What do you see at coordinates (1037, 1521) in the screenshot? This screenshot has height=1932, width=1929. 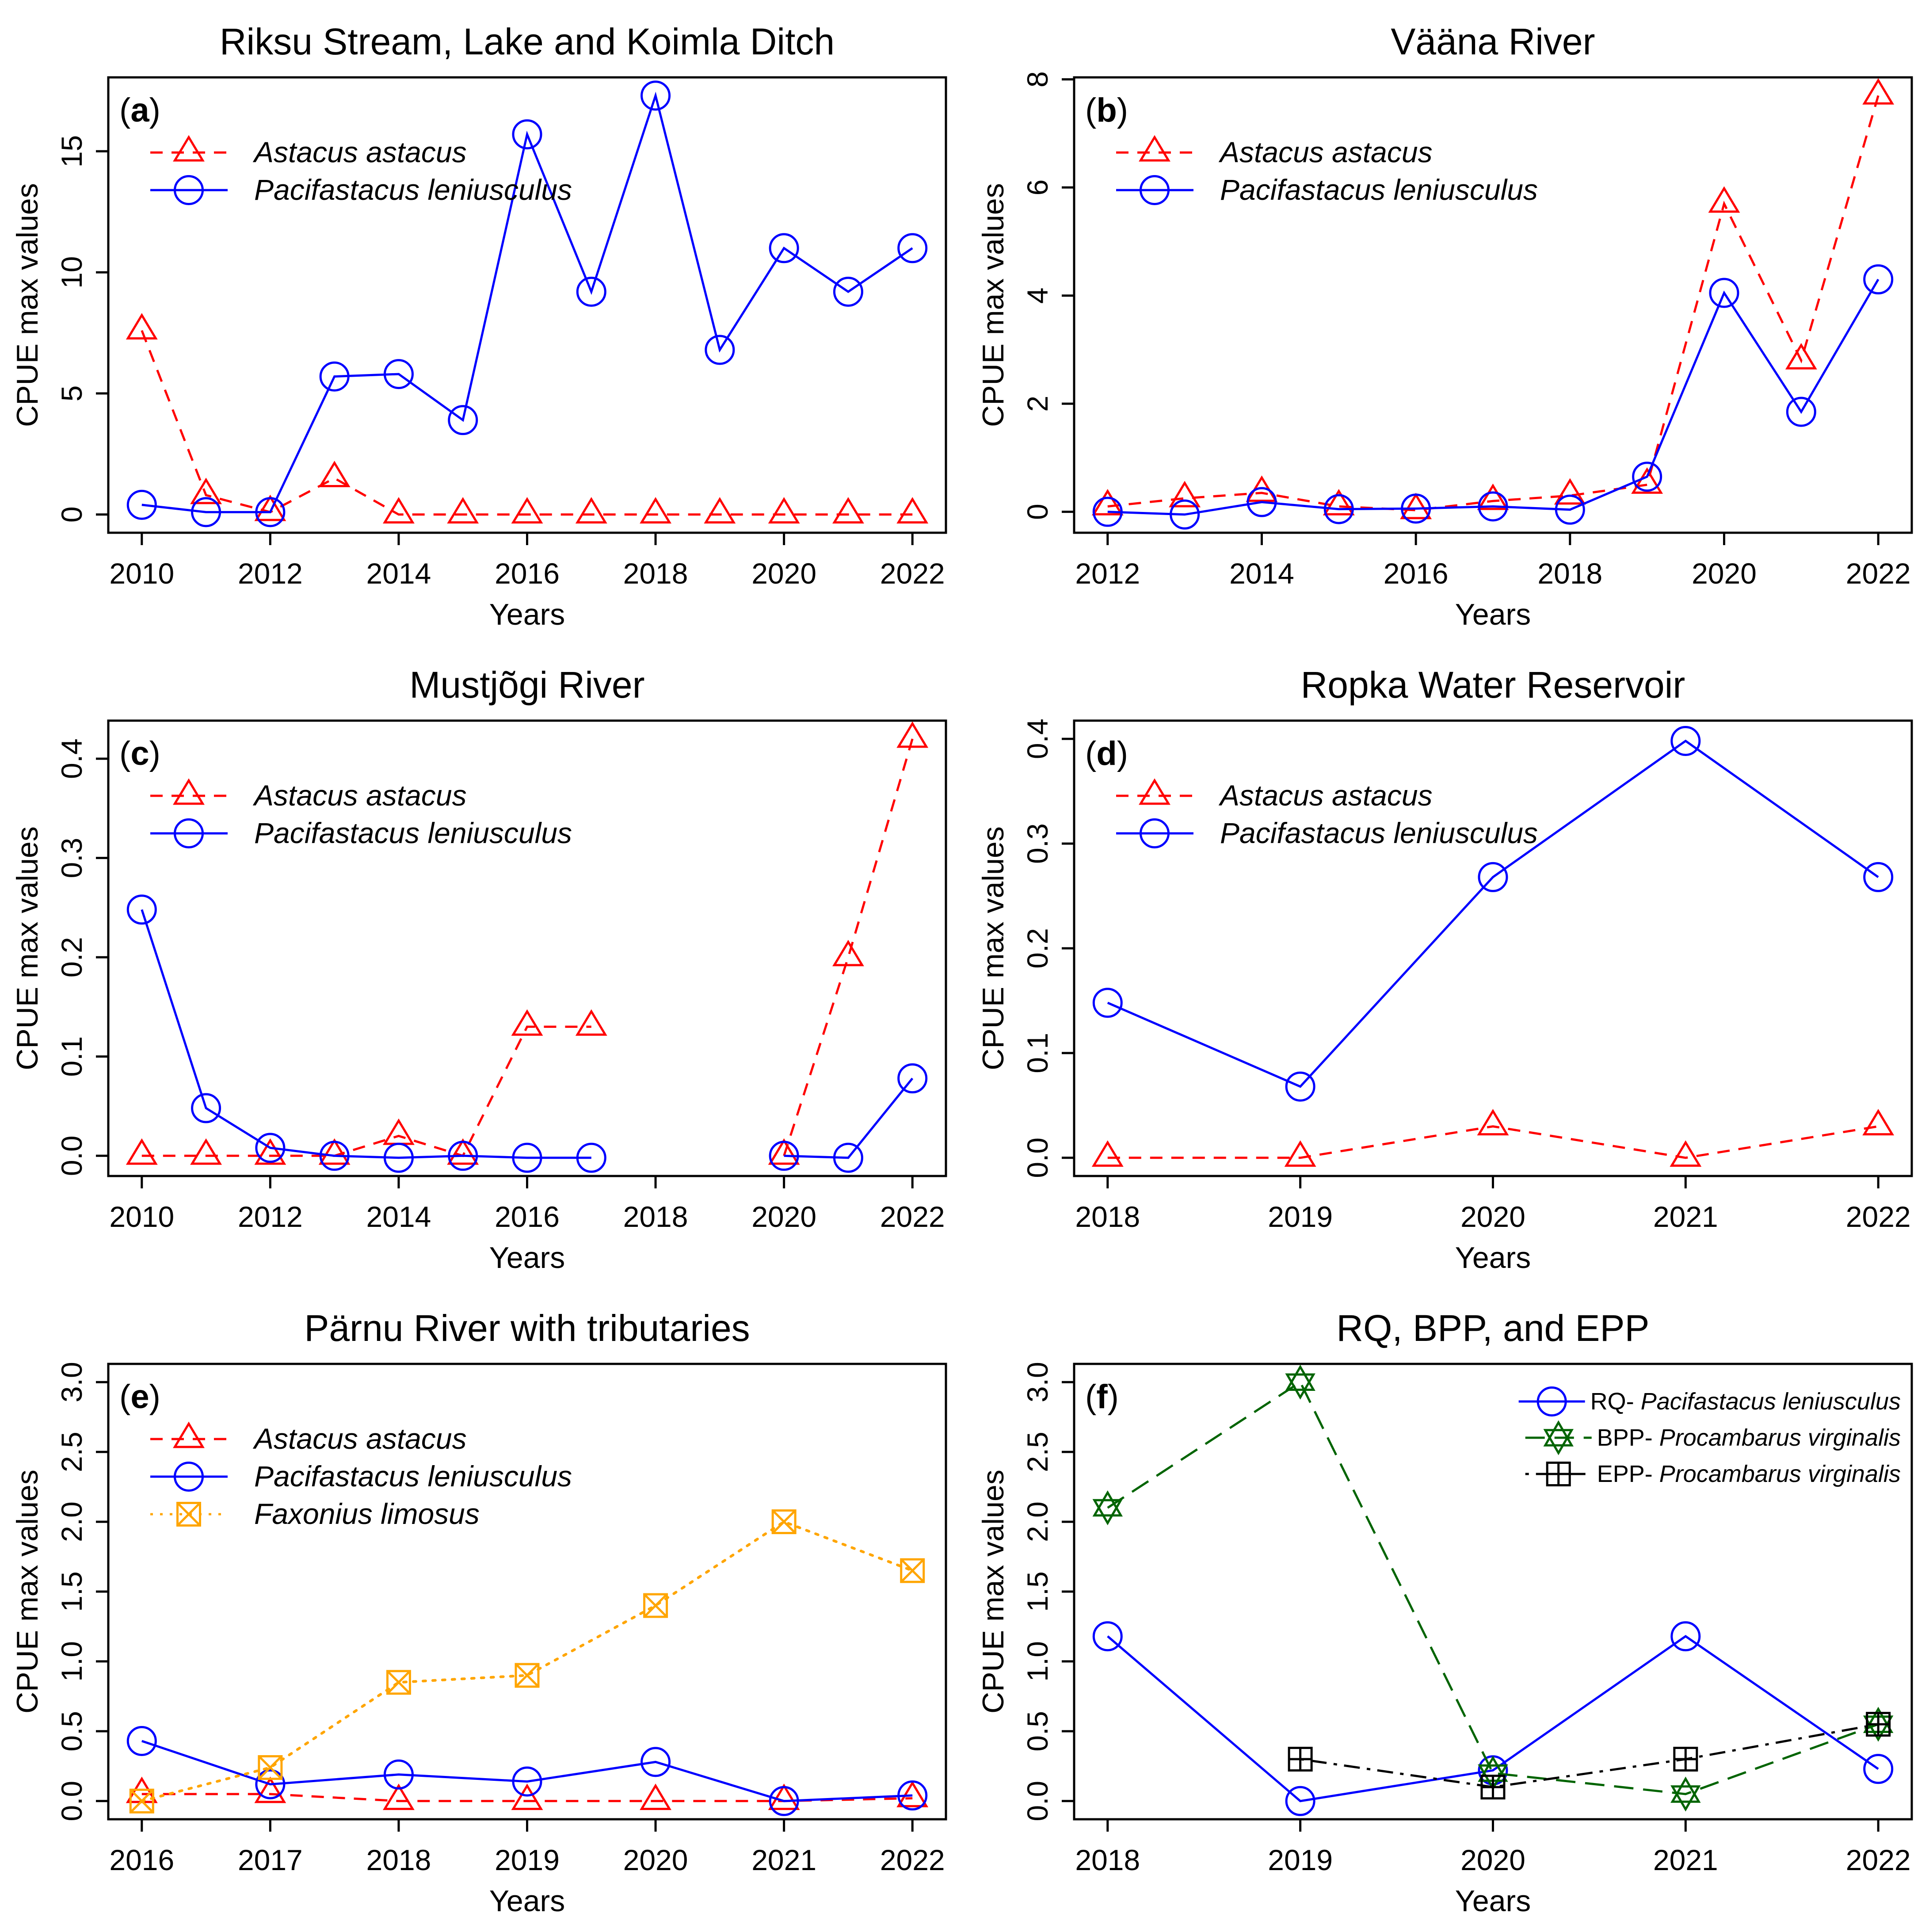 I see `y-tick-label: 2.0` at bounding box center [1037, 1521].